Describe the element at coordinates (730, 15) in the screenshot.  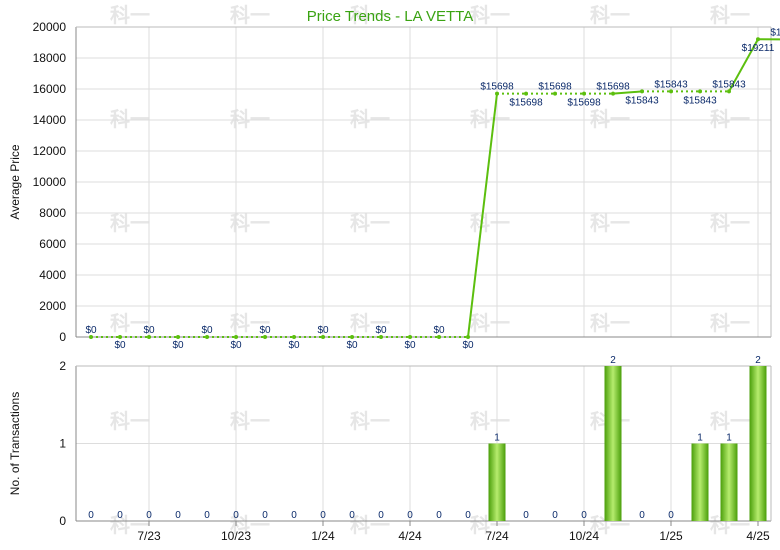
I see `watermark-5: 科一` at that location.